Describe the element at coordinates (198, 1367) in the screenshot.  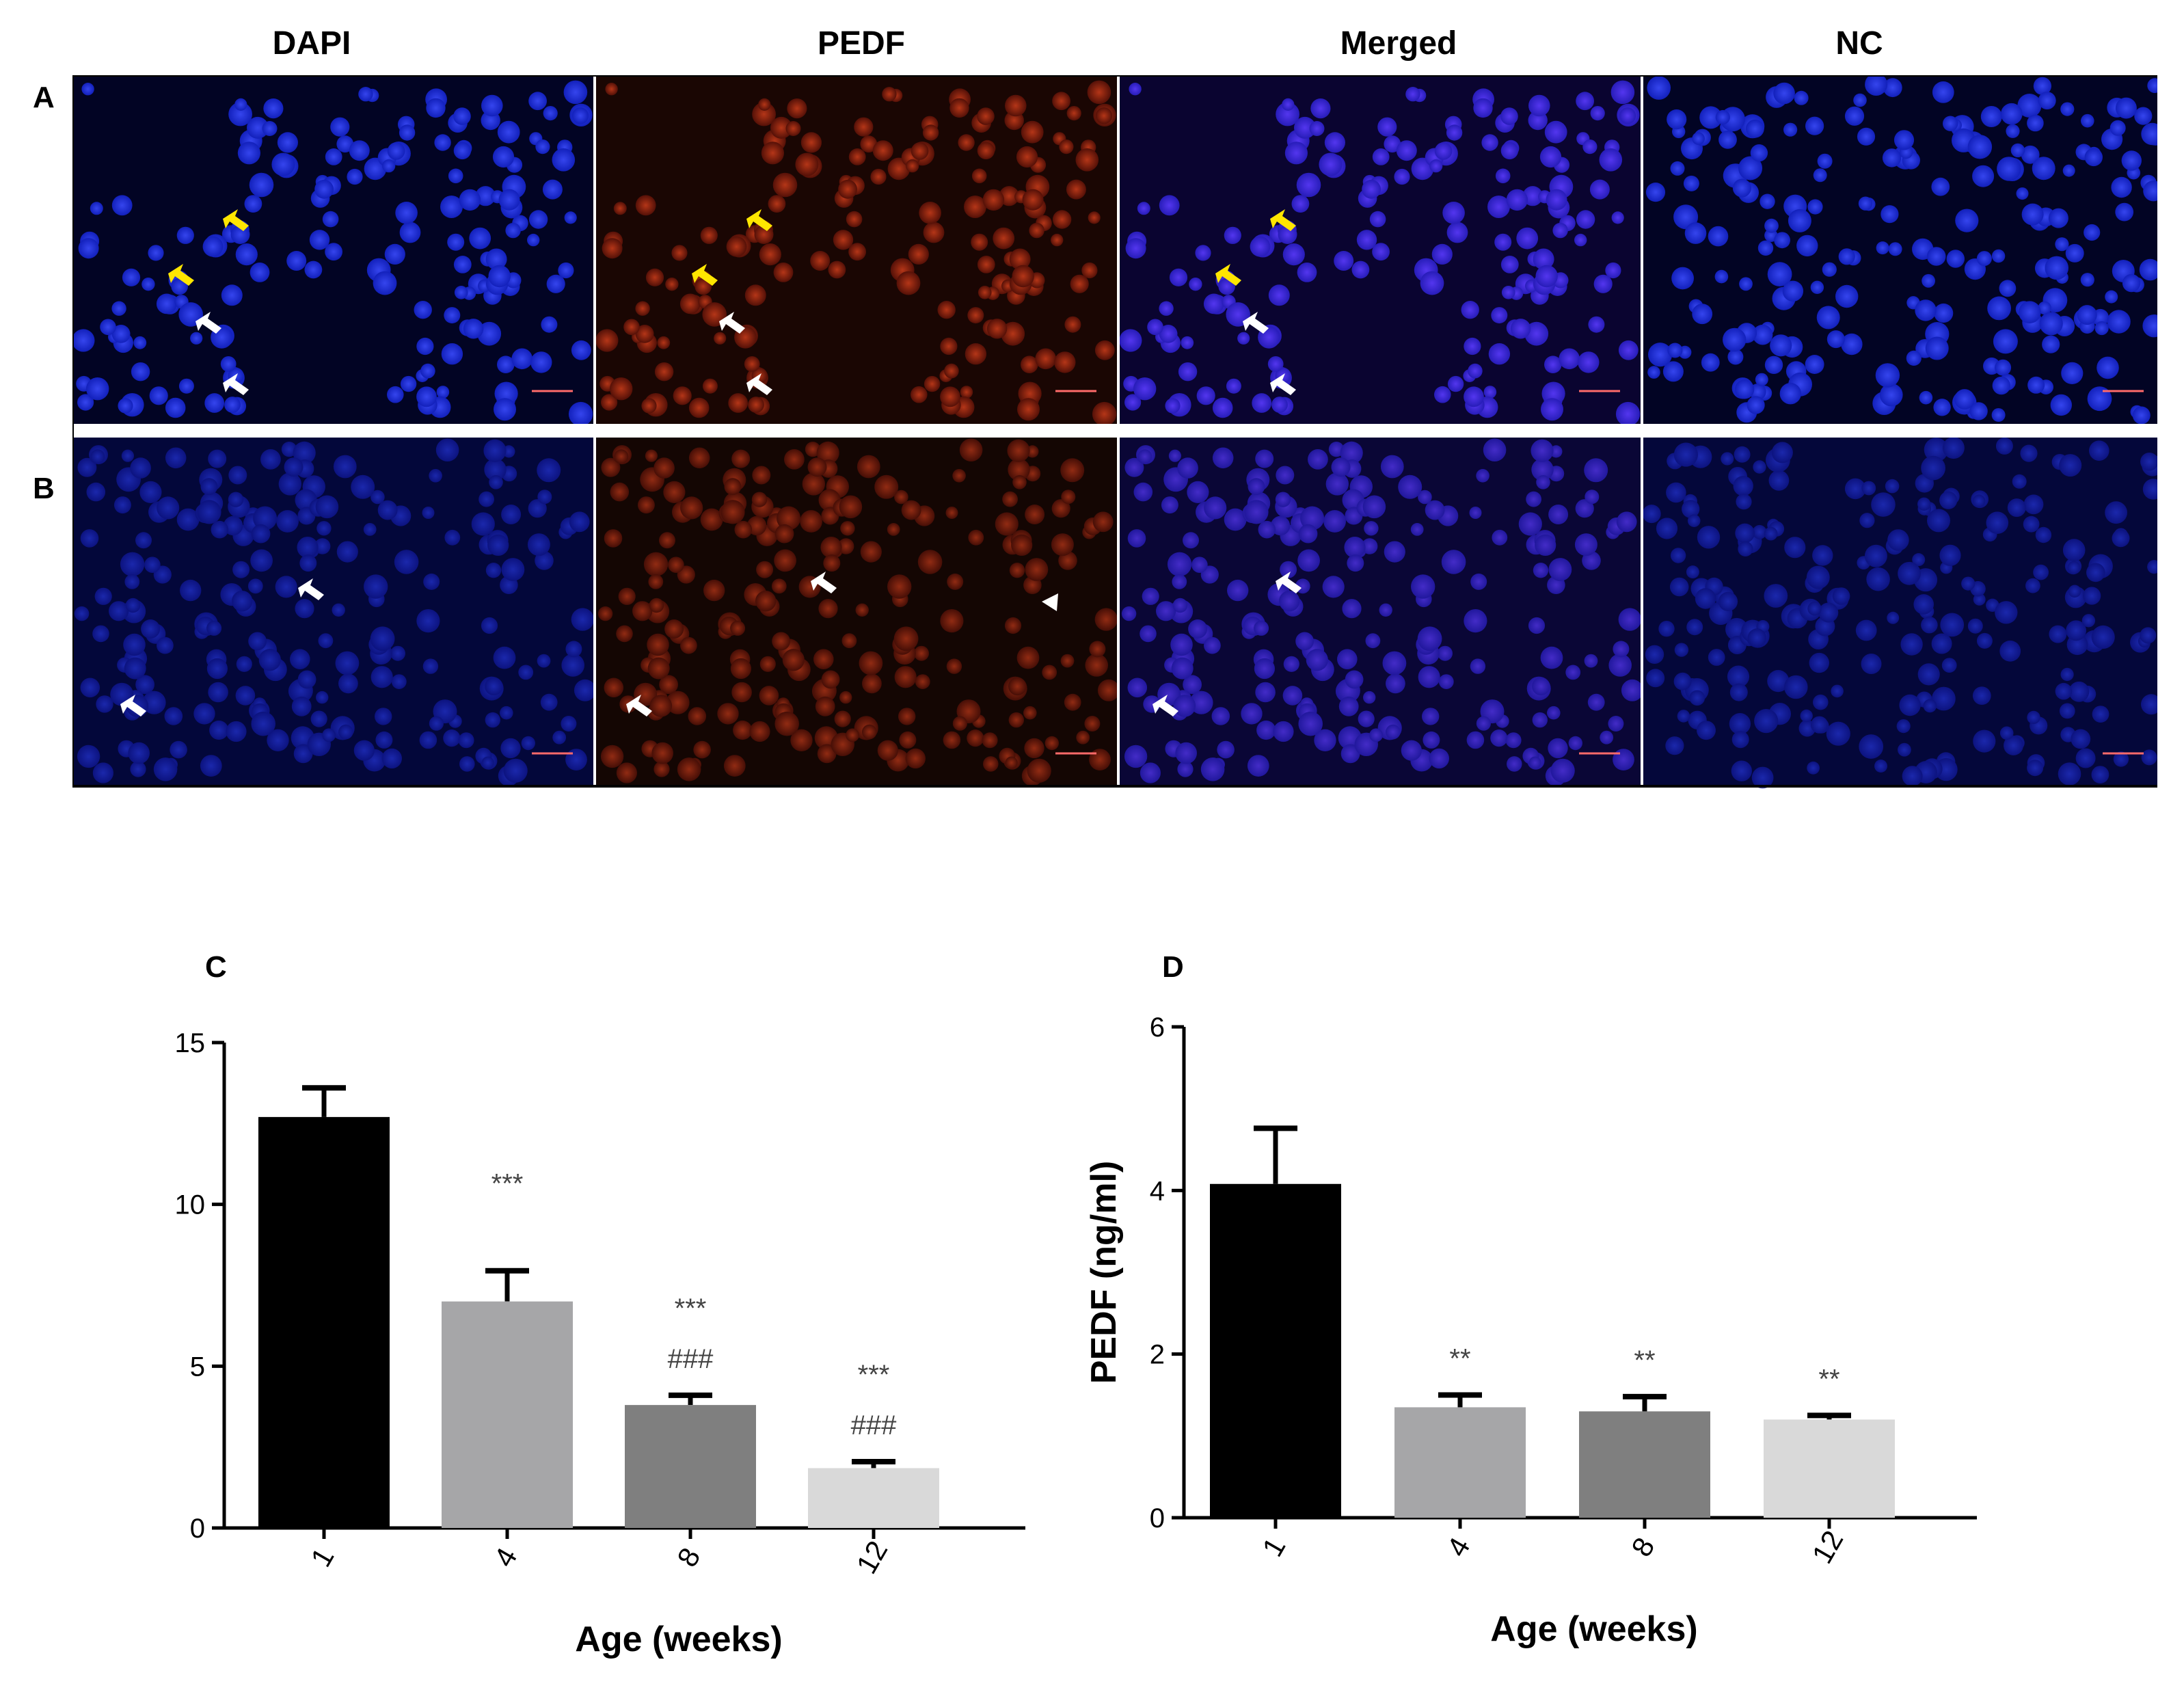
I see `y-tick-label: 5` at that location.